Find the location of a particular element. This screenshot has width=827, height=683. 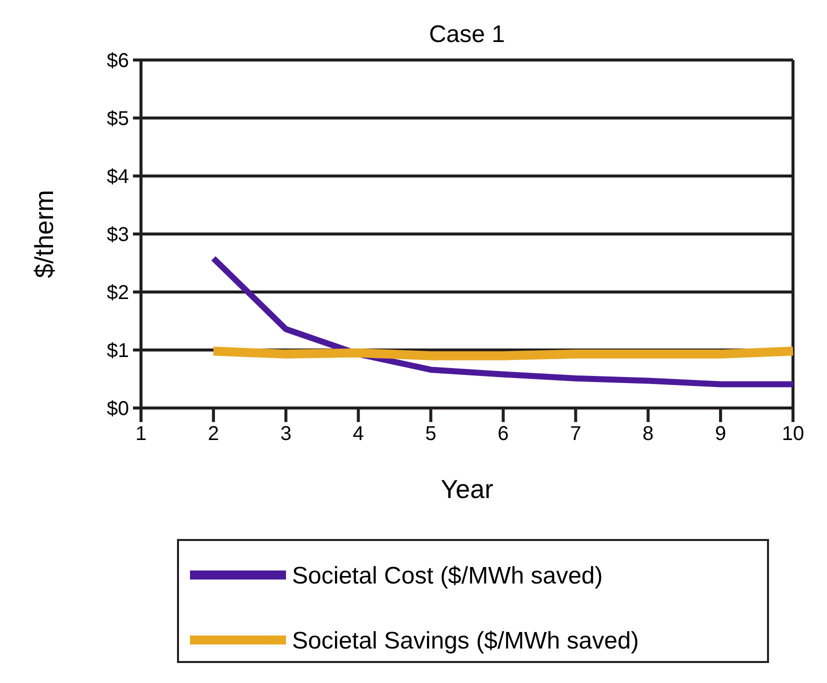

legend-label: Societal Savings ($/MWh saved) is located at coordinates (465, 640).